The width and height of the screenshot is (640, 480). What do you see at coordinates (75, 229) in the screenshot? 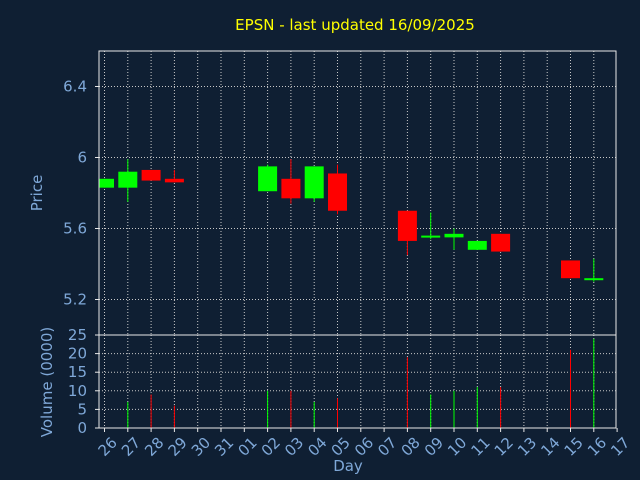
I see `price-tick-label: 5.6` at bounding box center [75, 229].